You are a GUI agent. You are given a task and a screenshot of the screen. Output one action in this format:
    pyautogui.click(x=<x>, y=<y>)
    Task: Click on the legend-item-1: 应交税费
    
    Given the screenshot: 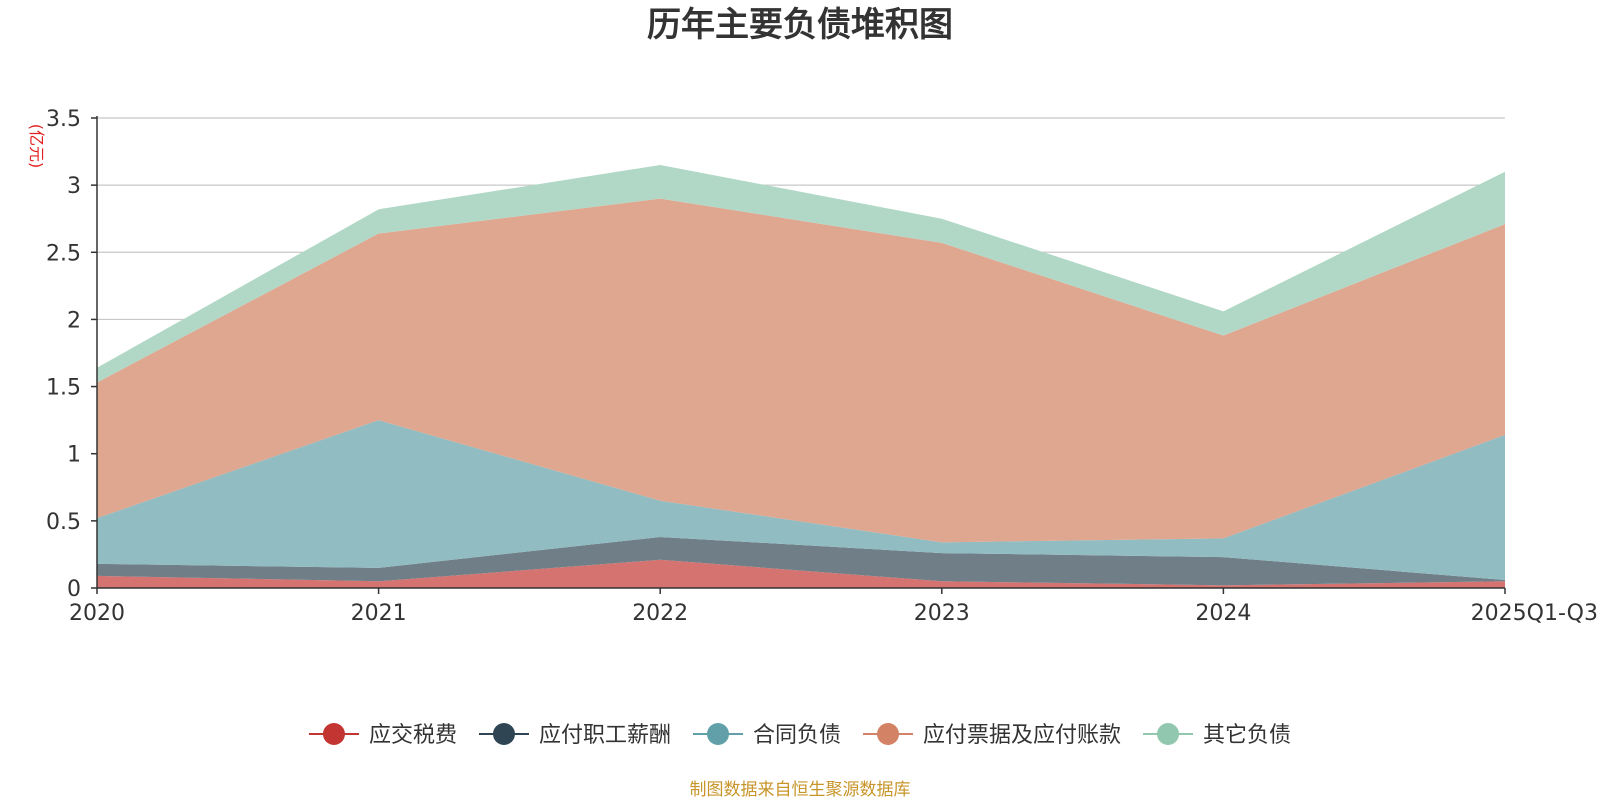 What is the action you would take?
    pyautogui.click(x=382, y=735)
    